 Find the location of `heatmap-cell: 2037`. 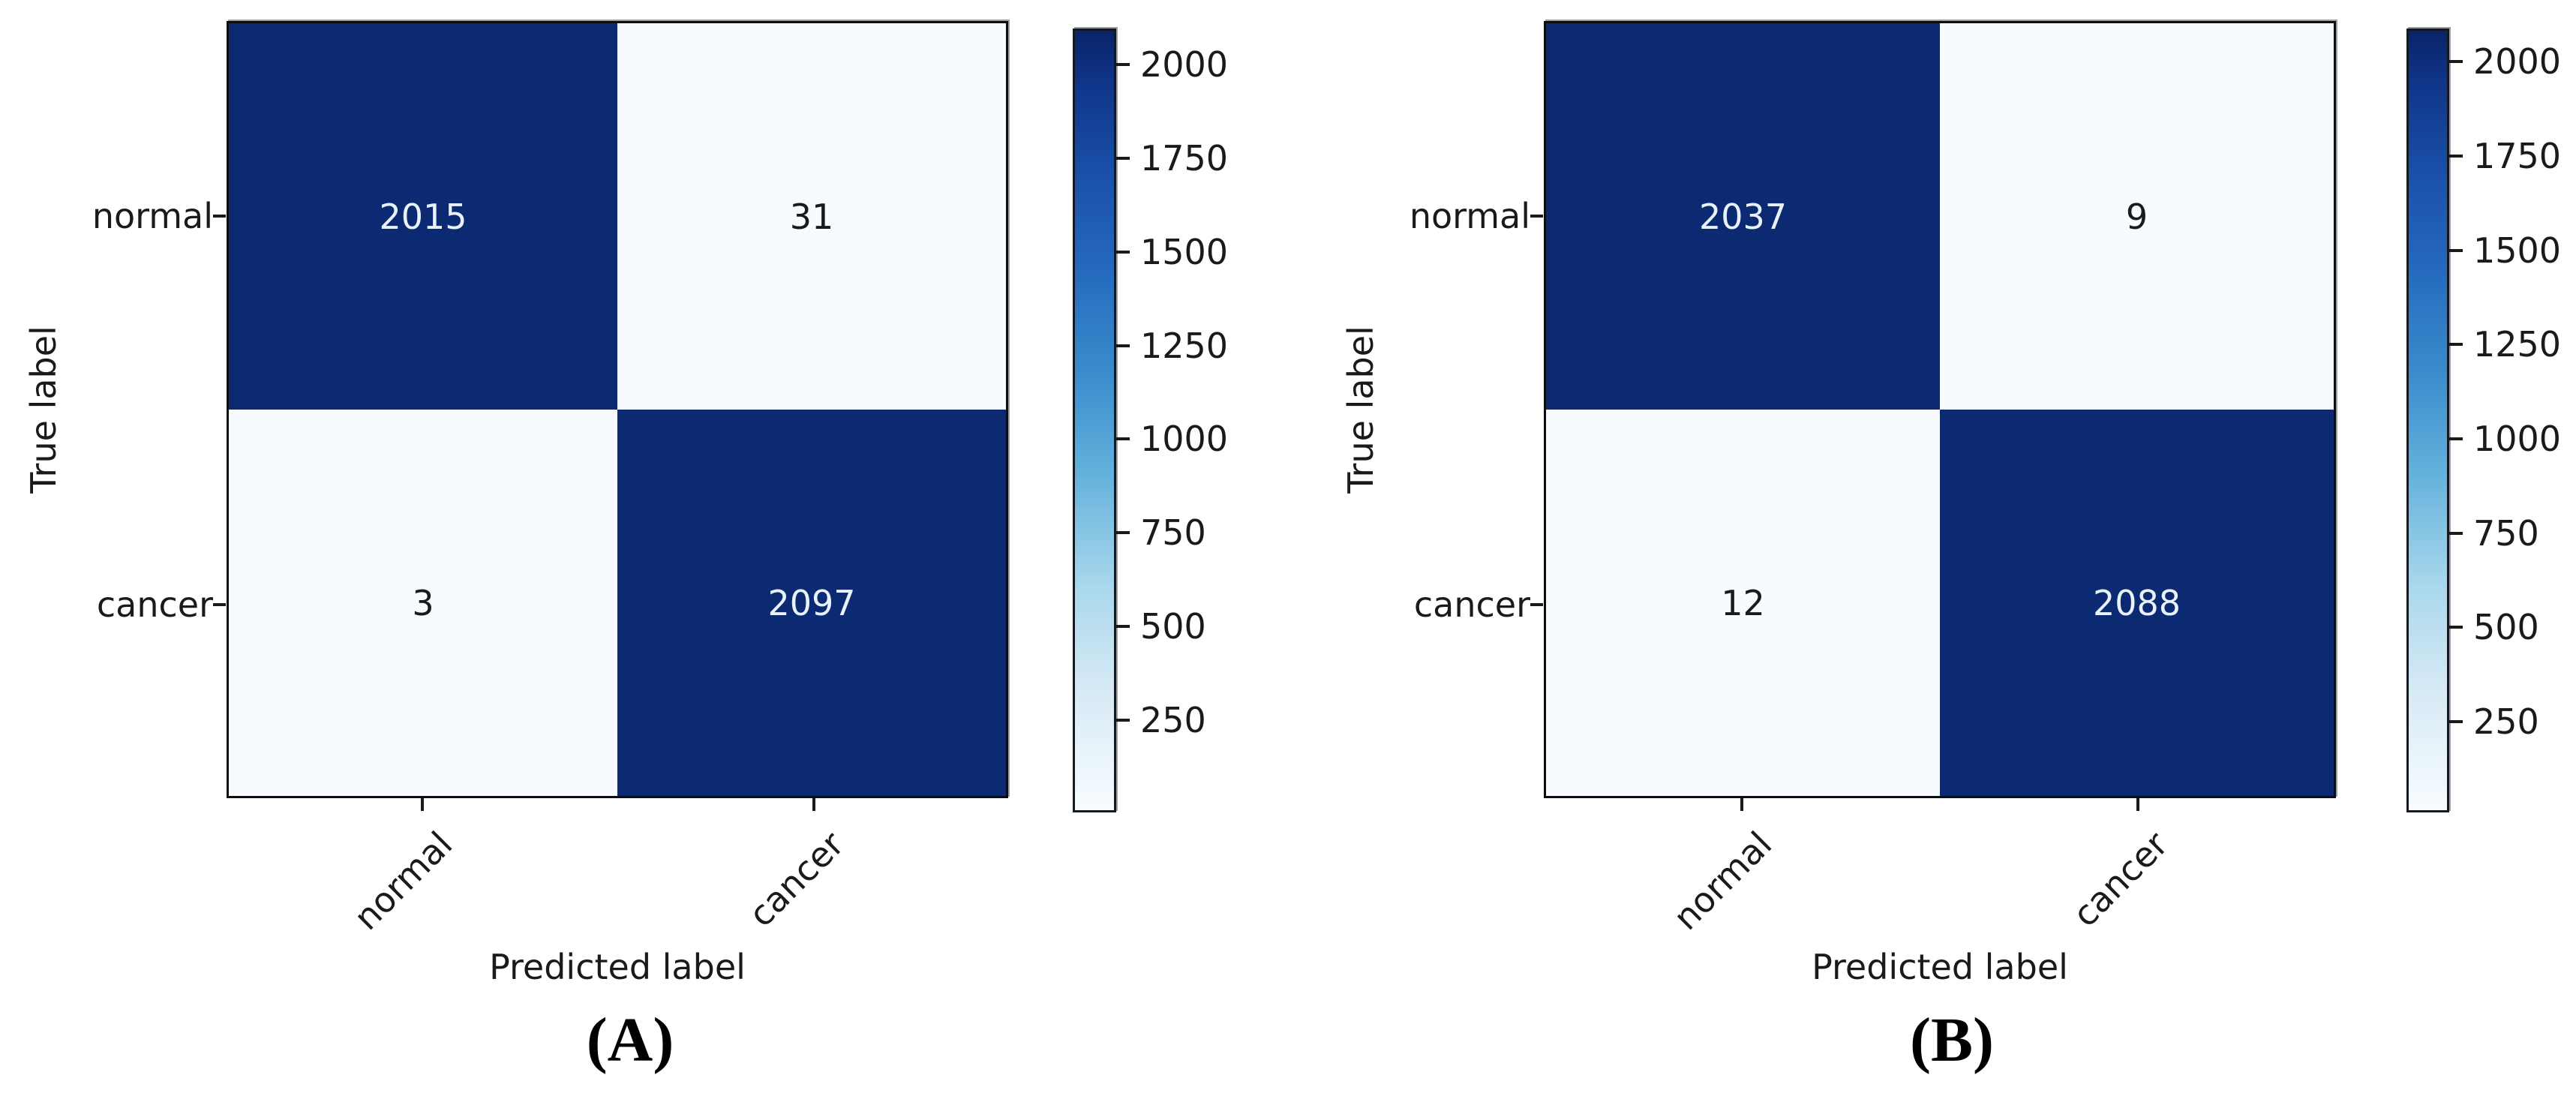

heatmap-cell: 2037 is located at coordinates (1743, 216).